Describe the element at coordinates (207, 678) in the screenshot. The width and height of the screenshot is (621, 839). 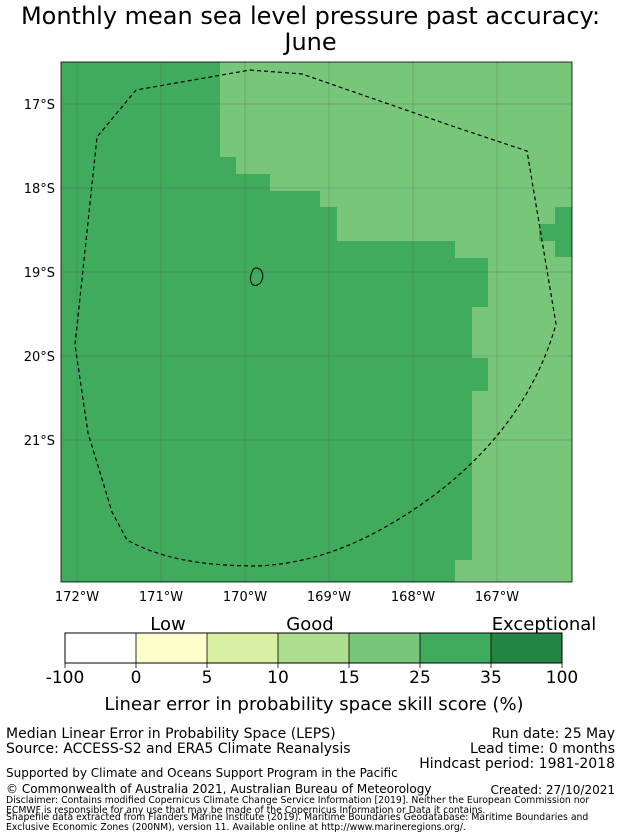
I see `colorbar-tick: 5` at that location.